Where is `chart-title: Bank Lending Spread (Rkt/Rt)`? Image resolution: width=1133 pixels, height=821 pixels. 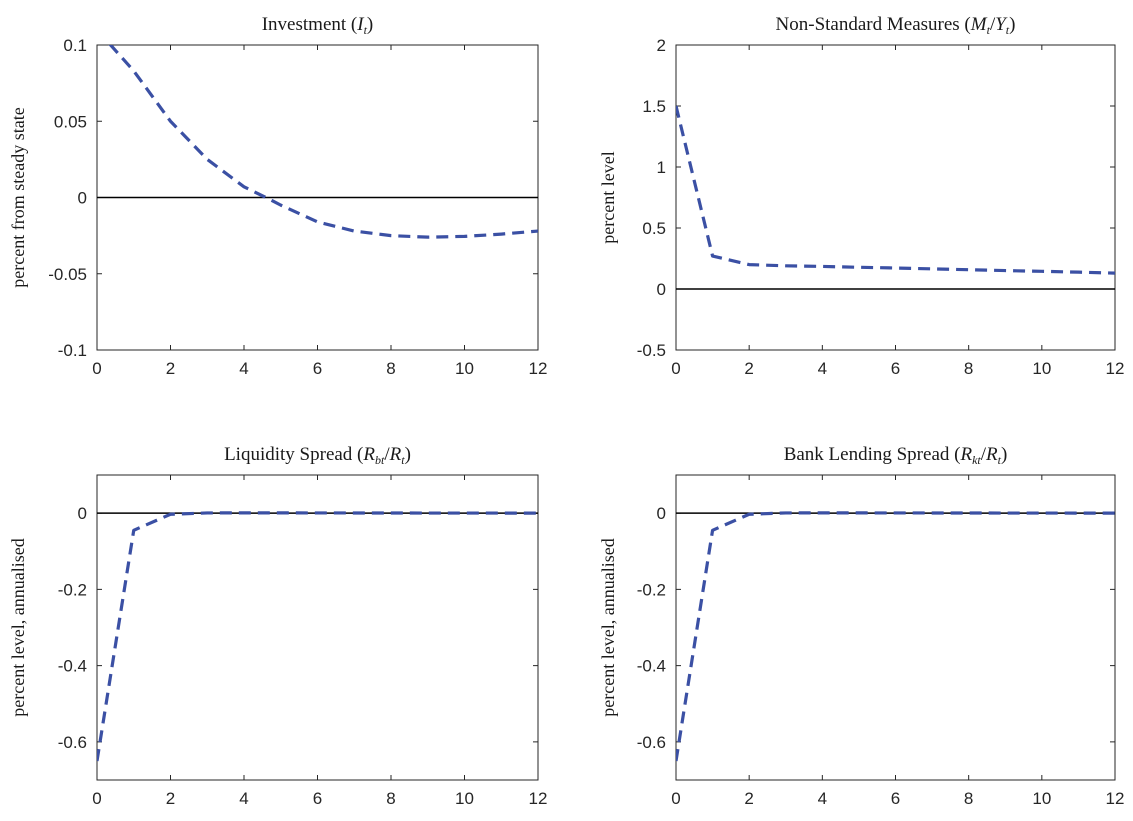 chart-title: Bank Lending Spread (Rkt/Rt) is located at coordinates (896, 455).